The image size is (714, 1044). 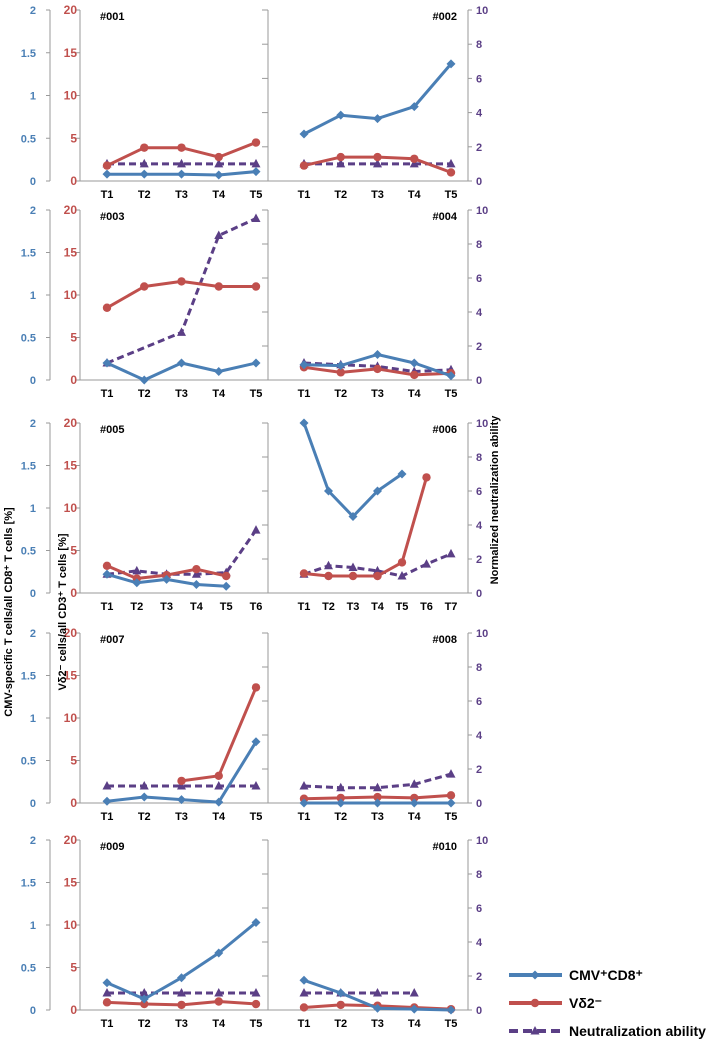 What do you see at coordinates (576, 975) in the screenshot?
I see `legend-item-cmv: CMV⁺CD8⁺` at bounding box center [576, 975].